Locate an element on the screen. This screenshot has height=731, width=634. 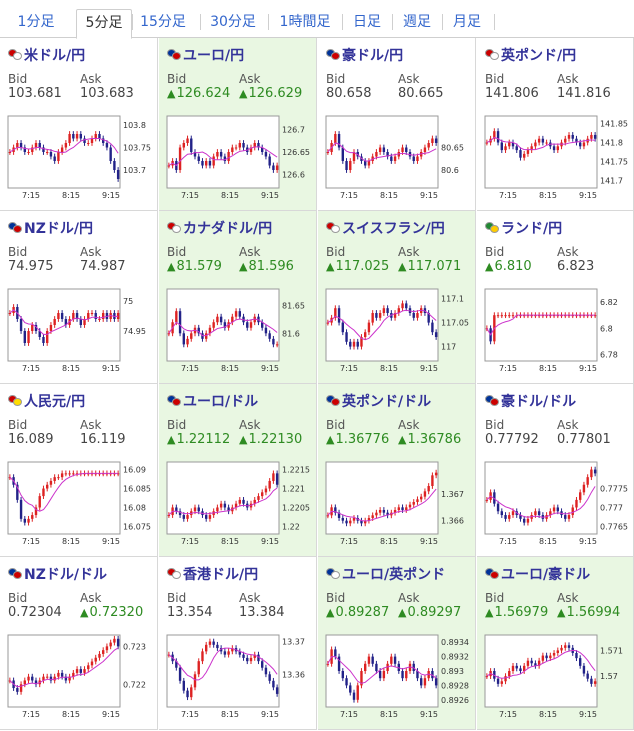
pair-name: 米ドル/円 is located at coordinates (55, 56).